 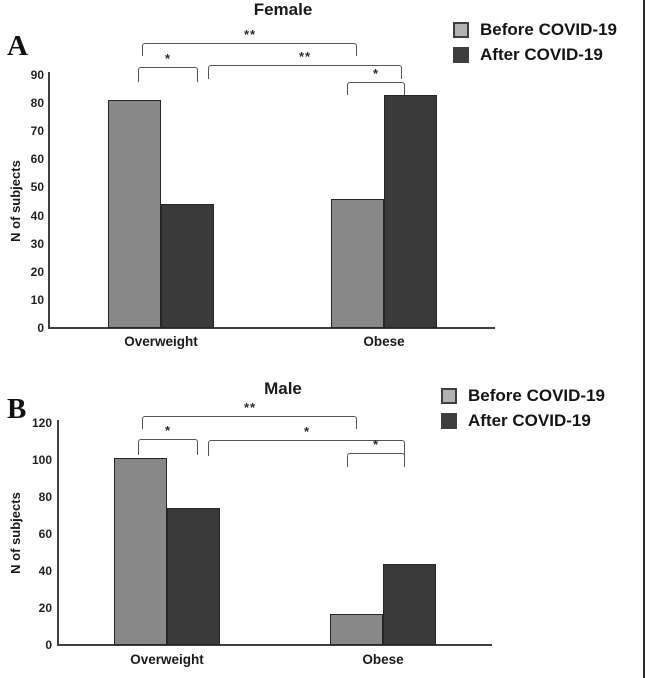 I want to click on y-tick-label: 100, so click(x=41, y=460).